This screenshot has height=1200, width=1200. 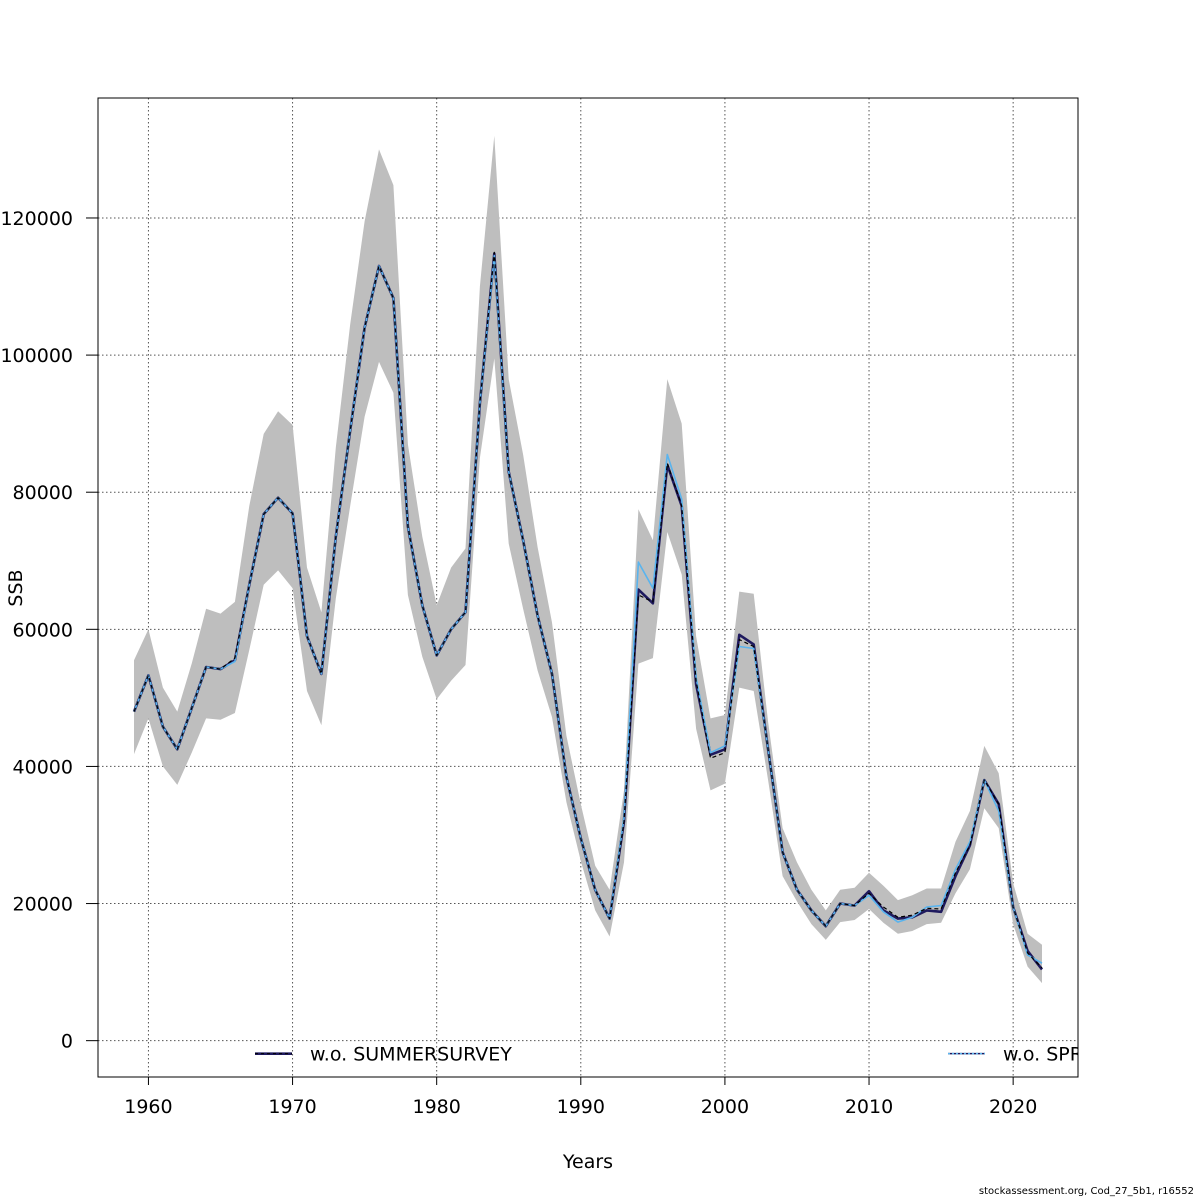 I want to click on x-tick-label: 2020, so click(x=1013, y=1107).